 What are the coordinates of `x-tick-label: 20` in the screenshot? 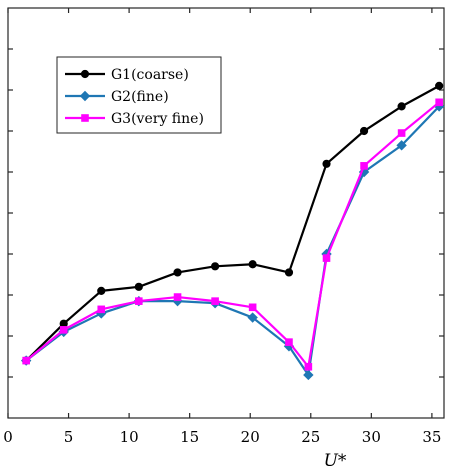 It's located at (250, 437).